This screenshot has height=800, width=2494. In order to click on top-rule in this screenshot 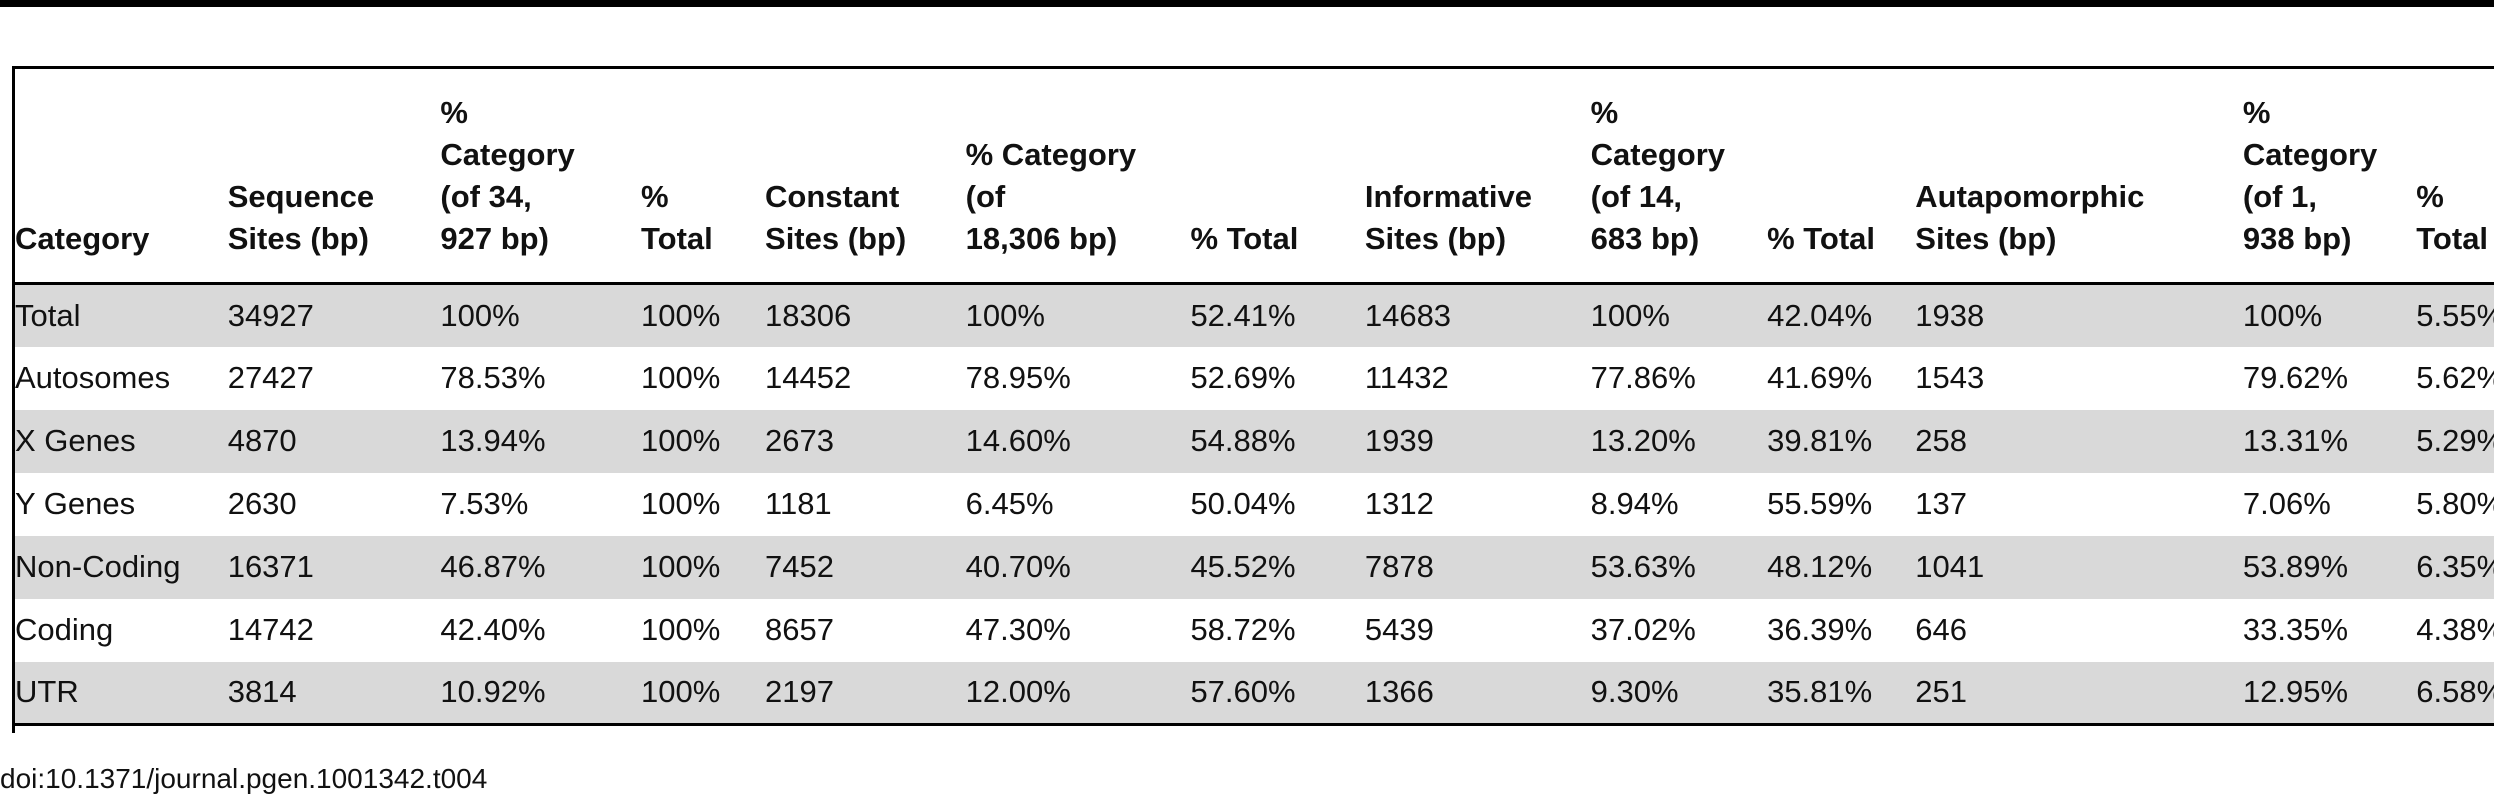, I will do `click(1247, 3)`.